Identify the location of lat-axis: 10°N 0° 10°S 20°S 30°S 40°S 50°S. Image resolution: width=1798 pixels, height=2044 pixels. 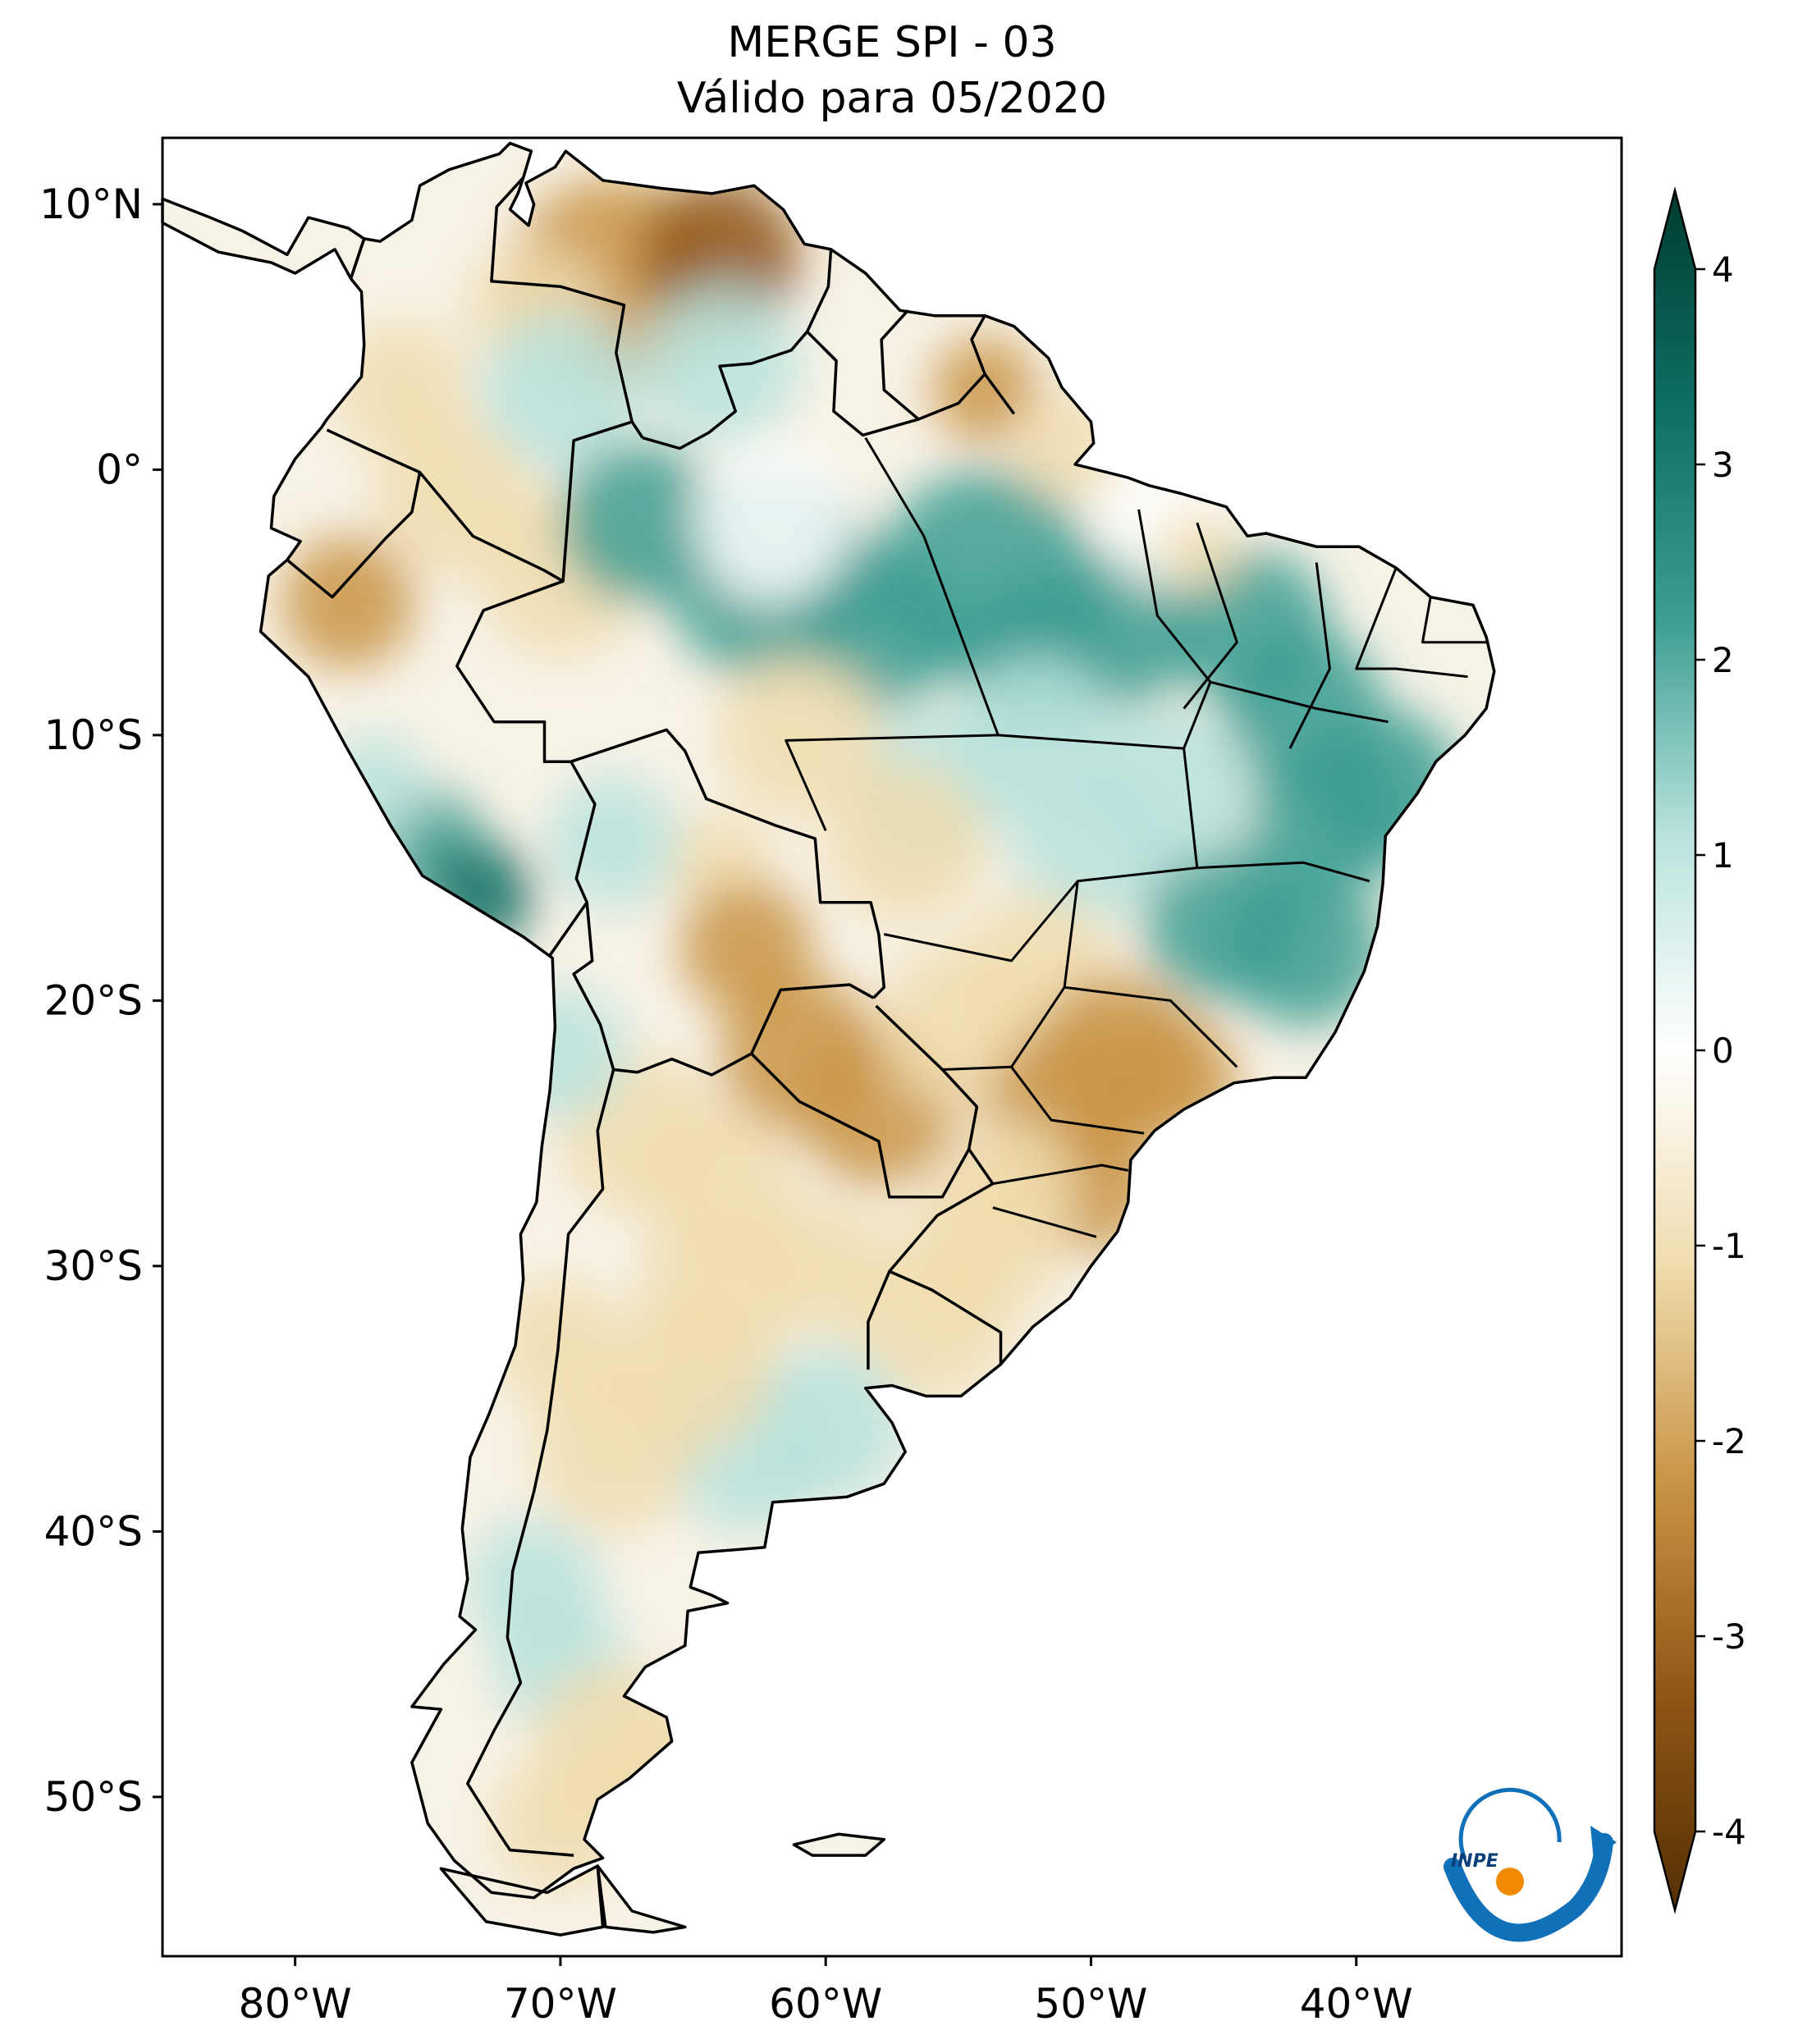
(100, 1001).